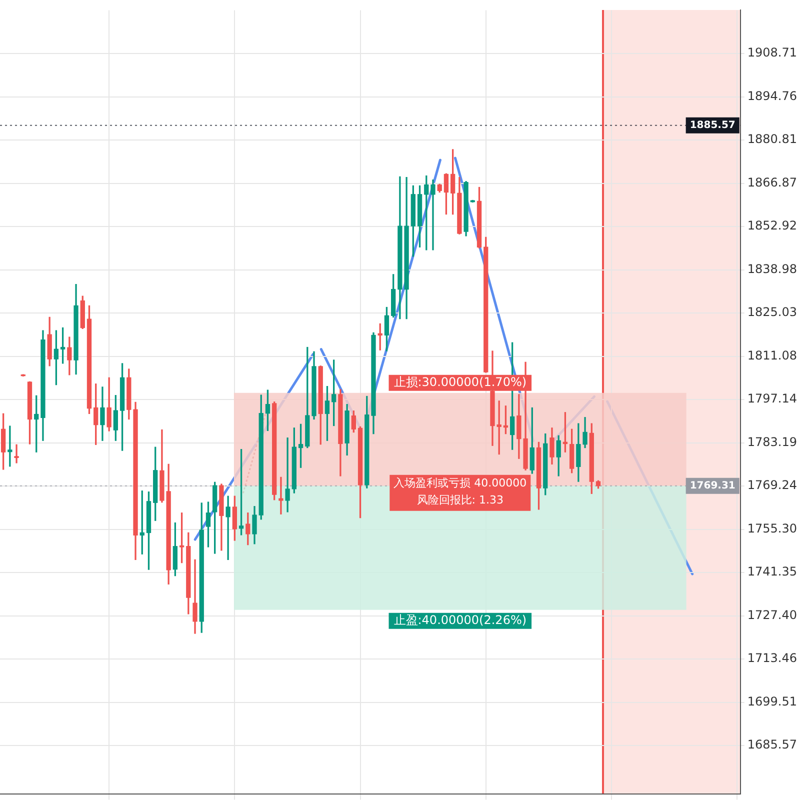 The height and width of the screenshot is (804, 804). I want to click on y-tick-label: 1713.46, so click(772, 658).